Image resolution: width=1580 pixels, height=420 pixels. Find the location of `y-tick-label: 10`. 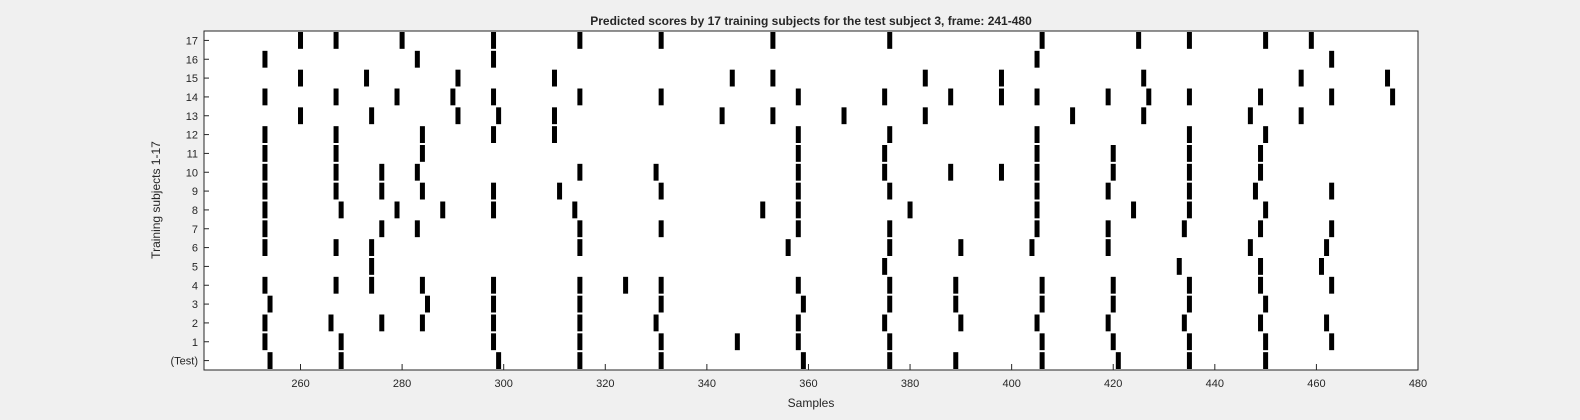

y-tick-label: 10 is located at coordinates (192, 173).